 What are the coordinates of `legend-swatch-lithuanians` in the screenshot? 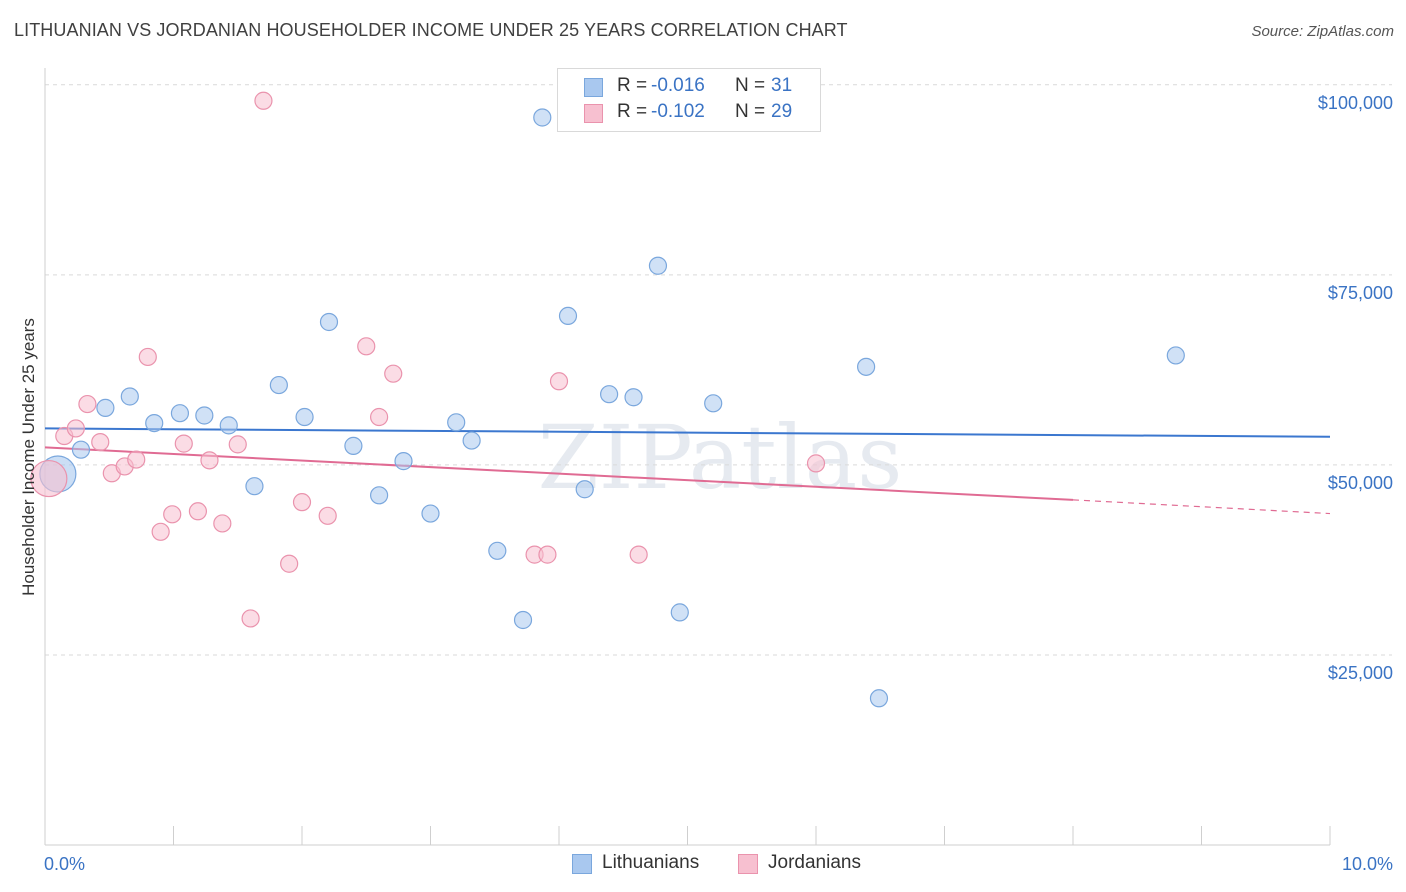 It's located at (582, 864).